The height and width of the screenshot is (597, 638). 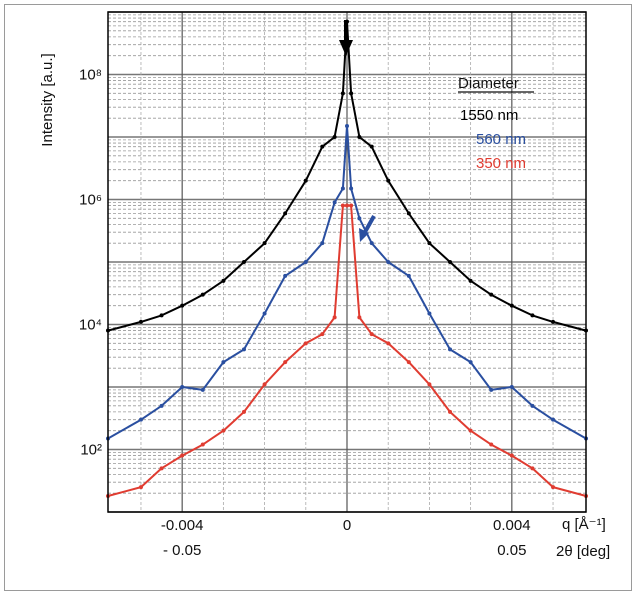 What do you see at coordinates (369, 224) in the screenshot?
I see `blue-arrow-shaft` at bounding box center [369, 224].